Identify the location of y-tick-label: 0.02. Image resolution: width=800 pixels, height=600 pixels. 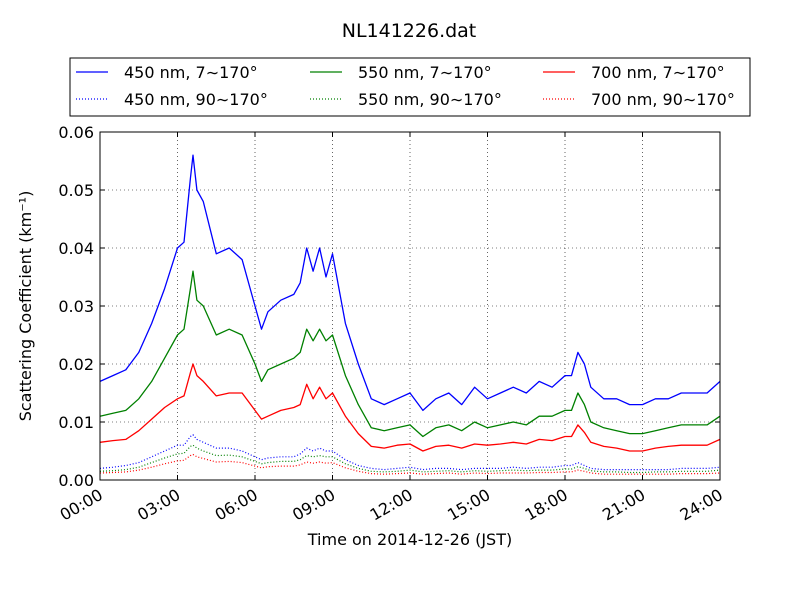
(76, 364).